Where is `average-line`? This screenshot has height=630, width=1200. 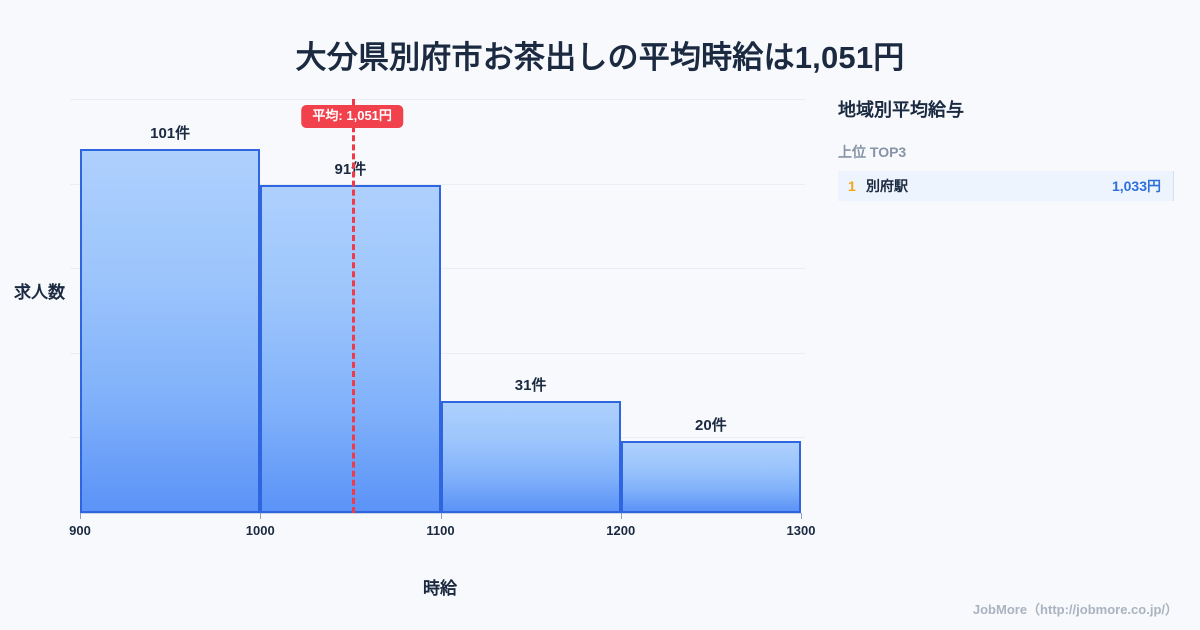
average-line is located at coordinates (354, 306).